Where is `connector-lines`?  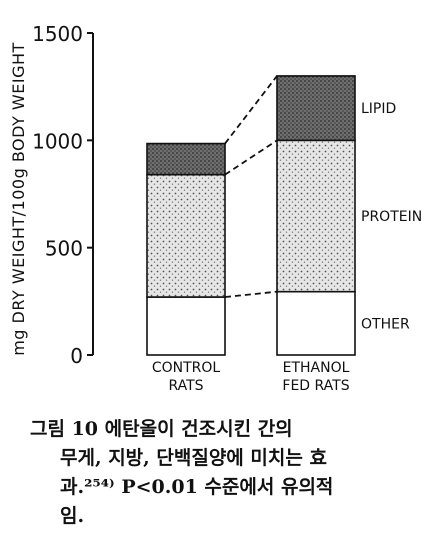 connector-lines is located at coordinates (251, 186).